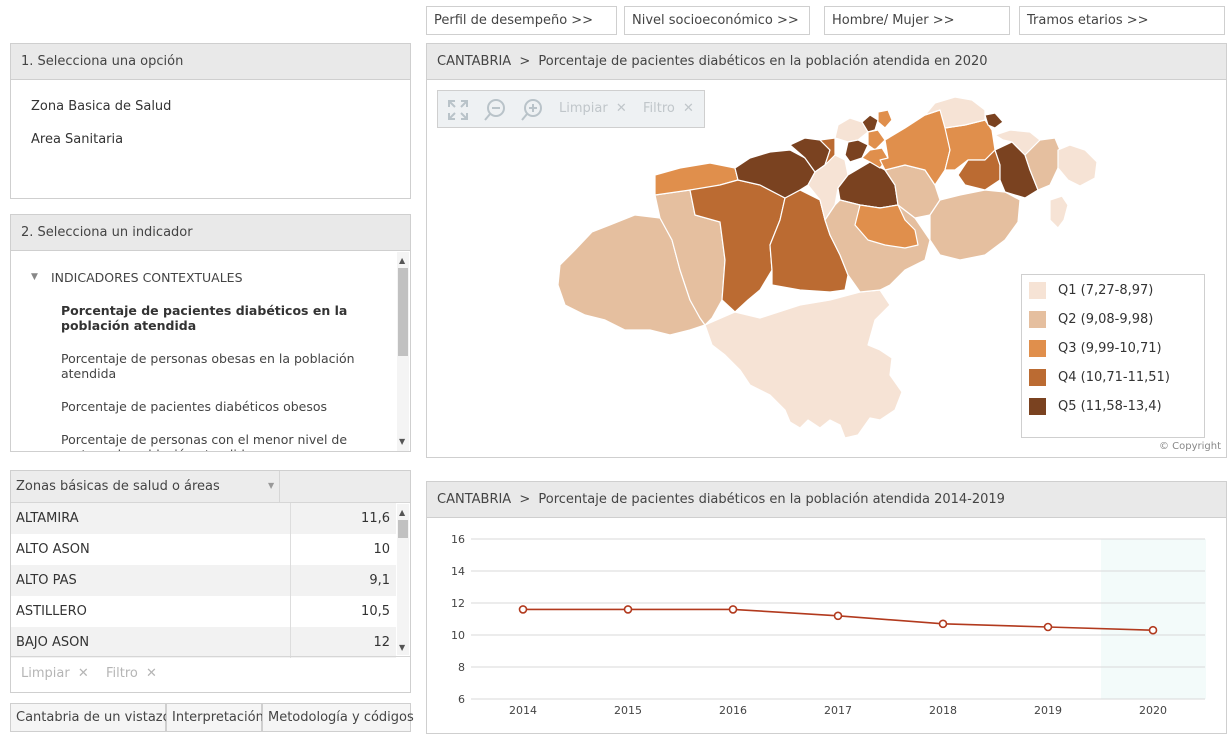 The height and width of the screenshot is (739, 1231). What do you see at coordinates (77, 139) in the screenshot?
I see `option-area-sanitaria: Area Sanitaria` at bounding box center [77, 139].